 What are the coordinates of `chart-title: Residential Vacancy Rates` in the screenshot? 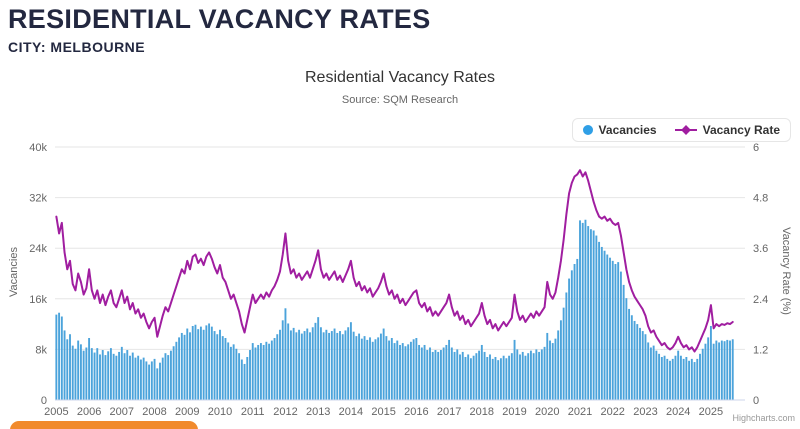 It's located at (400, 77).